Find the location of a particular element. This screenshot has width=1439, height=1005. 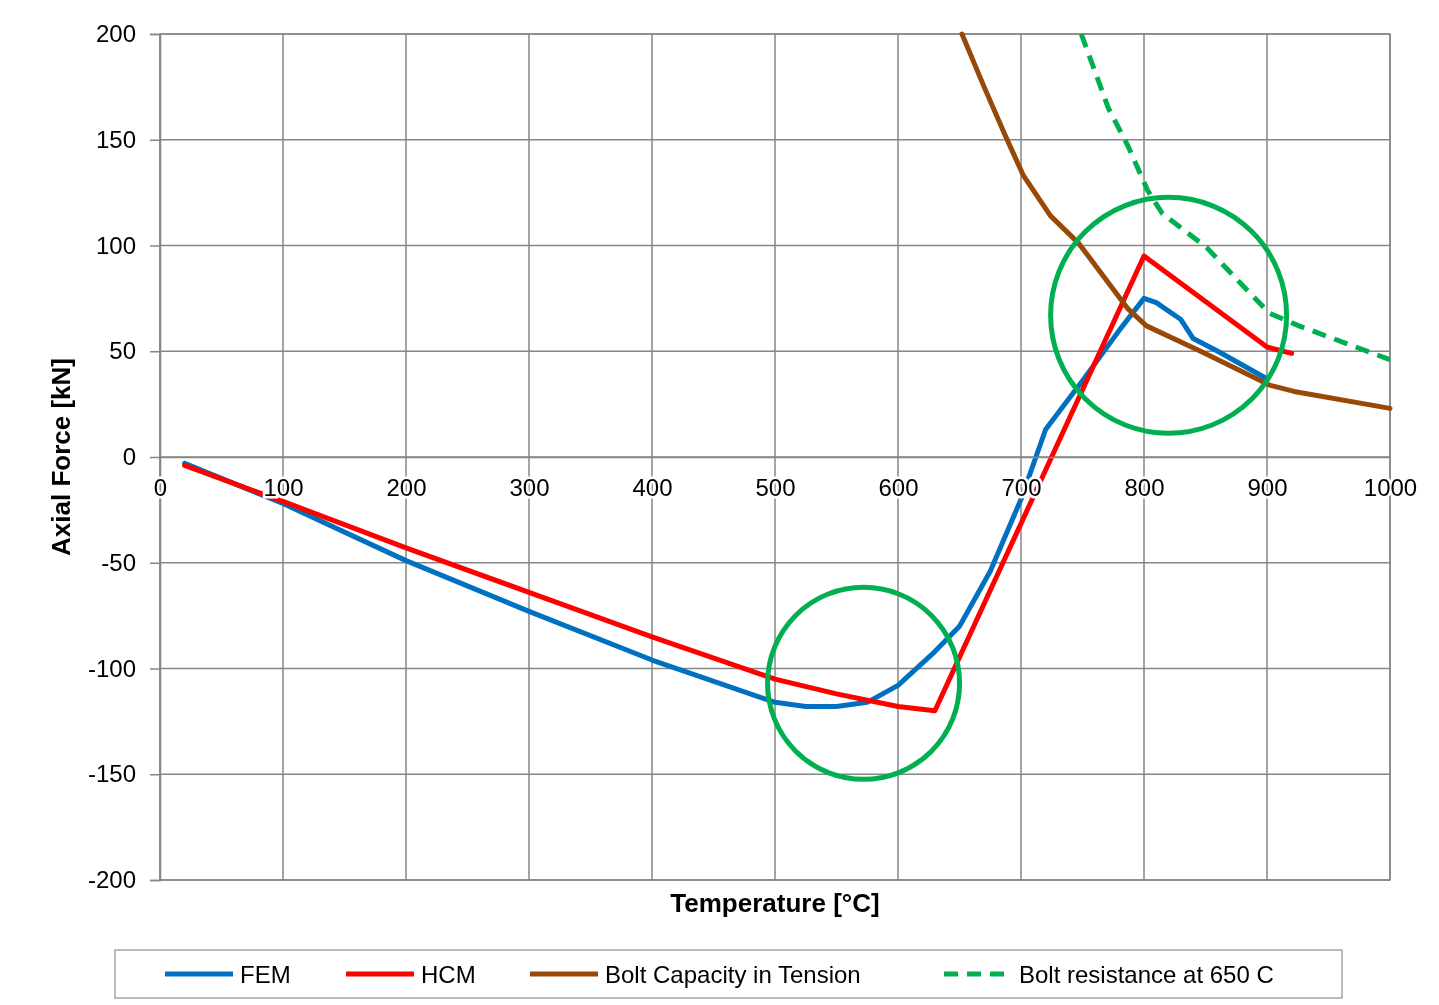

x-tick-label: 900 is located at coordinates (1267, 488).